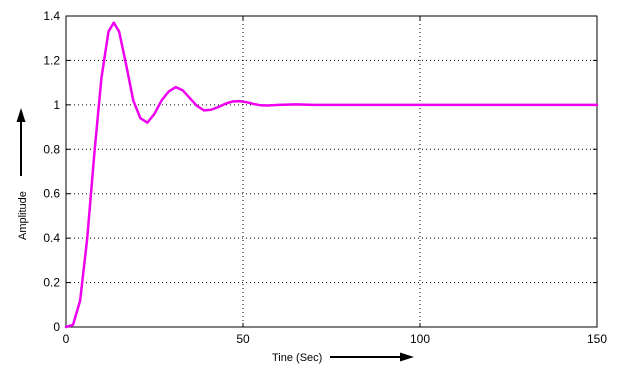 The width and height of the screenshot is (623, 371). What do you see at coordinates (243, 339) in the screenshot?
I see `x-tick-label: 50` at bounding box center [243, 339].